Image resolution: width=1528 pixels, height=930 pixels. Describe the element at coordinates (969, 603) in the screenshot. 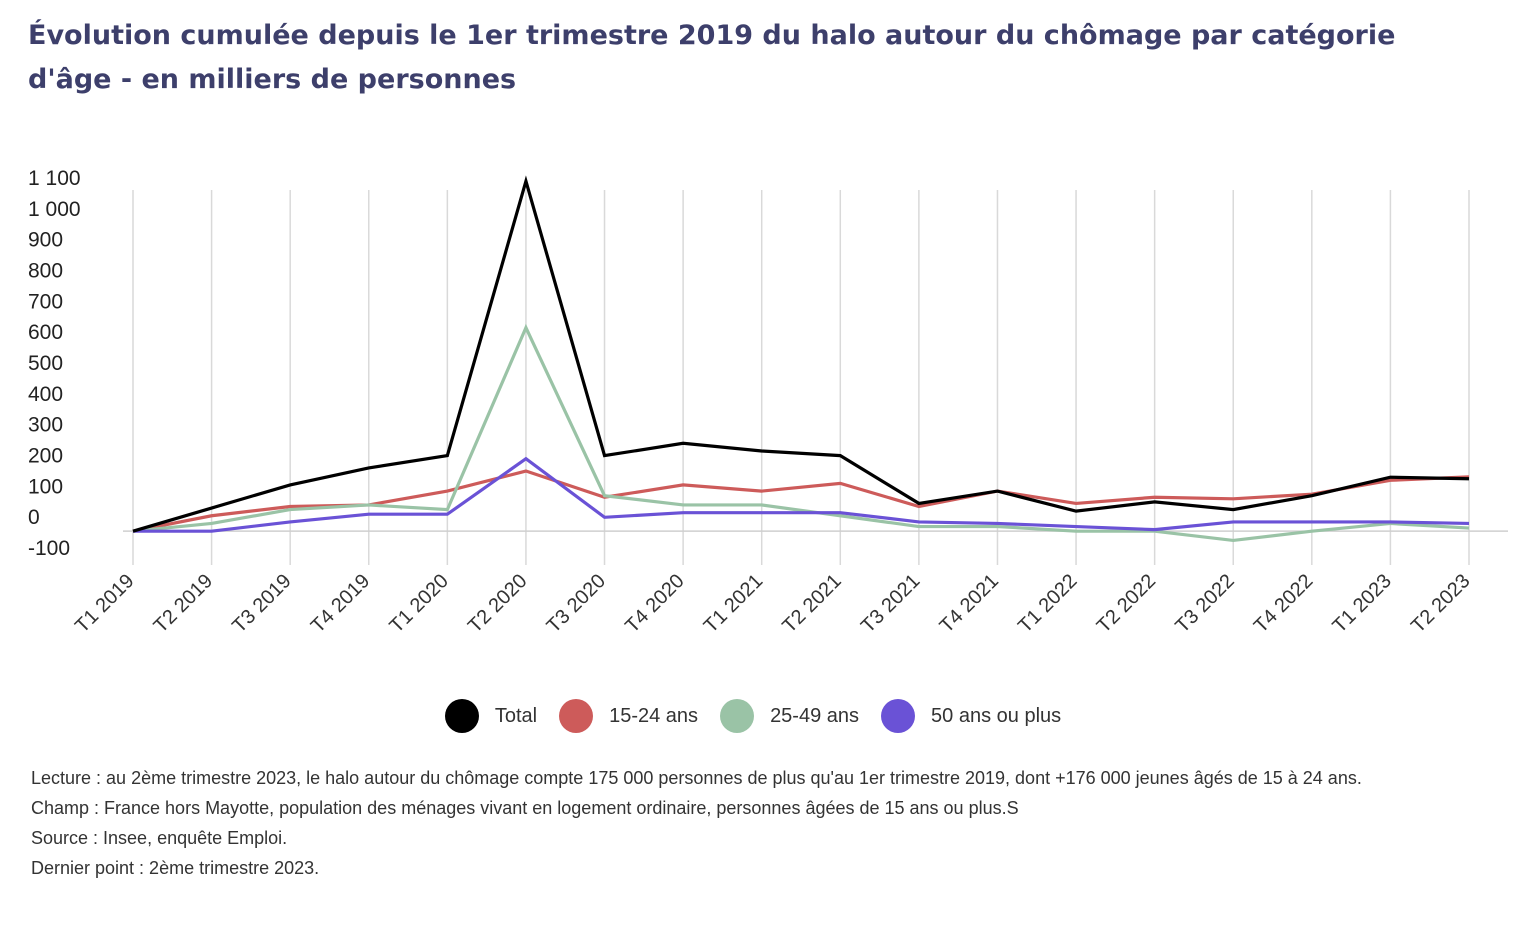

I see `x-tick-label: T4 2021` at that location.